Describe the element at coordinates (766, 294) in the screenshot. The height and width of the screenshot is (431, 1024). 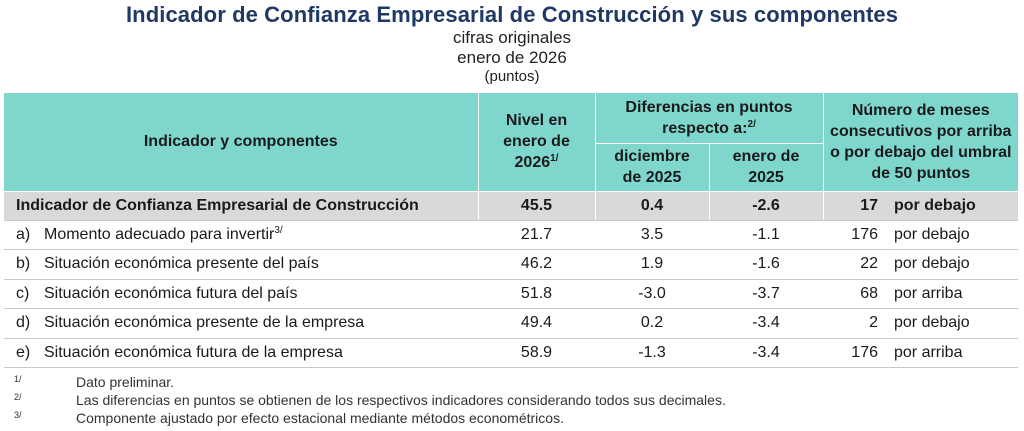
I see `component-diff-jan: -3.7` at that location.